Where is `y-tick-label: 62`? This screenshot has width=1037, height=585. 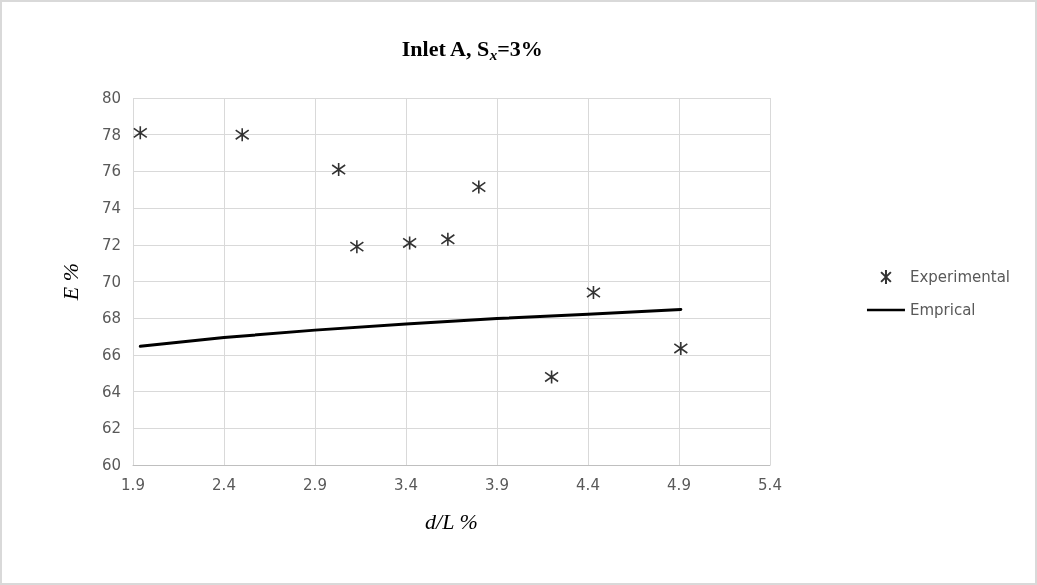
y-tick-label: 62 is located at coordinates (111, 428).